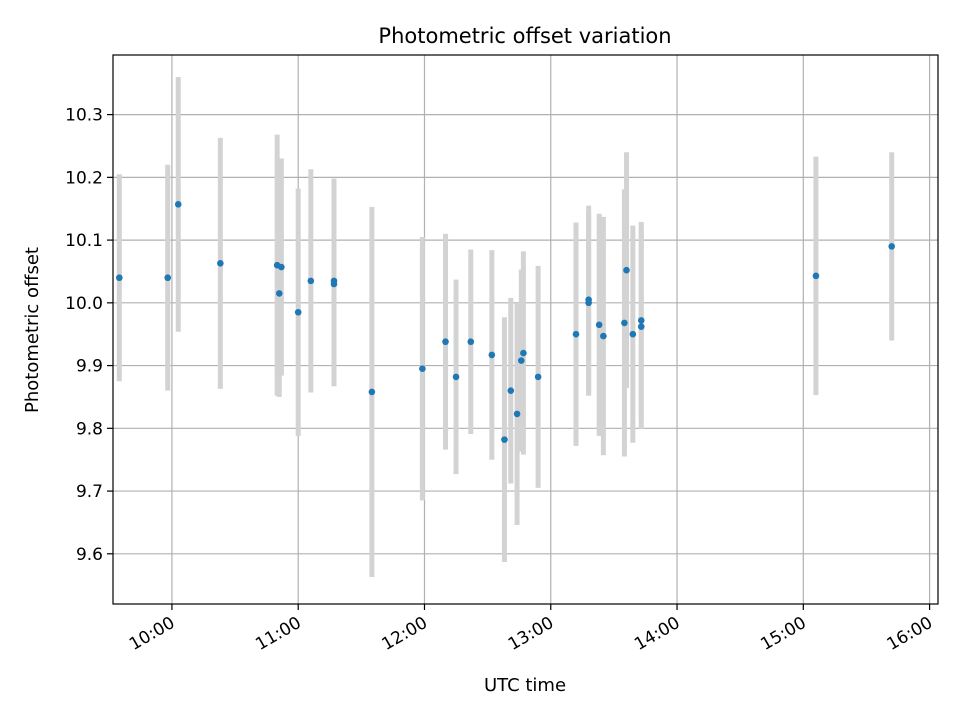  Describe the element at coordinates (84, 241) in the screenshot. I see `y-tick-label: 10.1` at that location.